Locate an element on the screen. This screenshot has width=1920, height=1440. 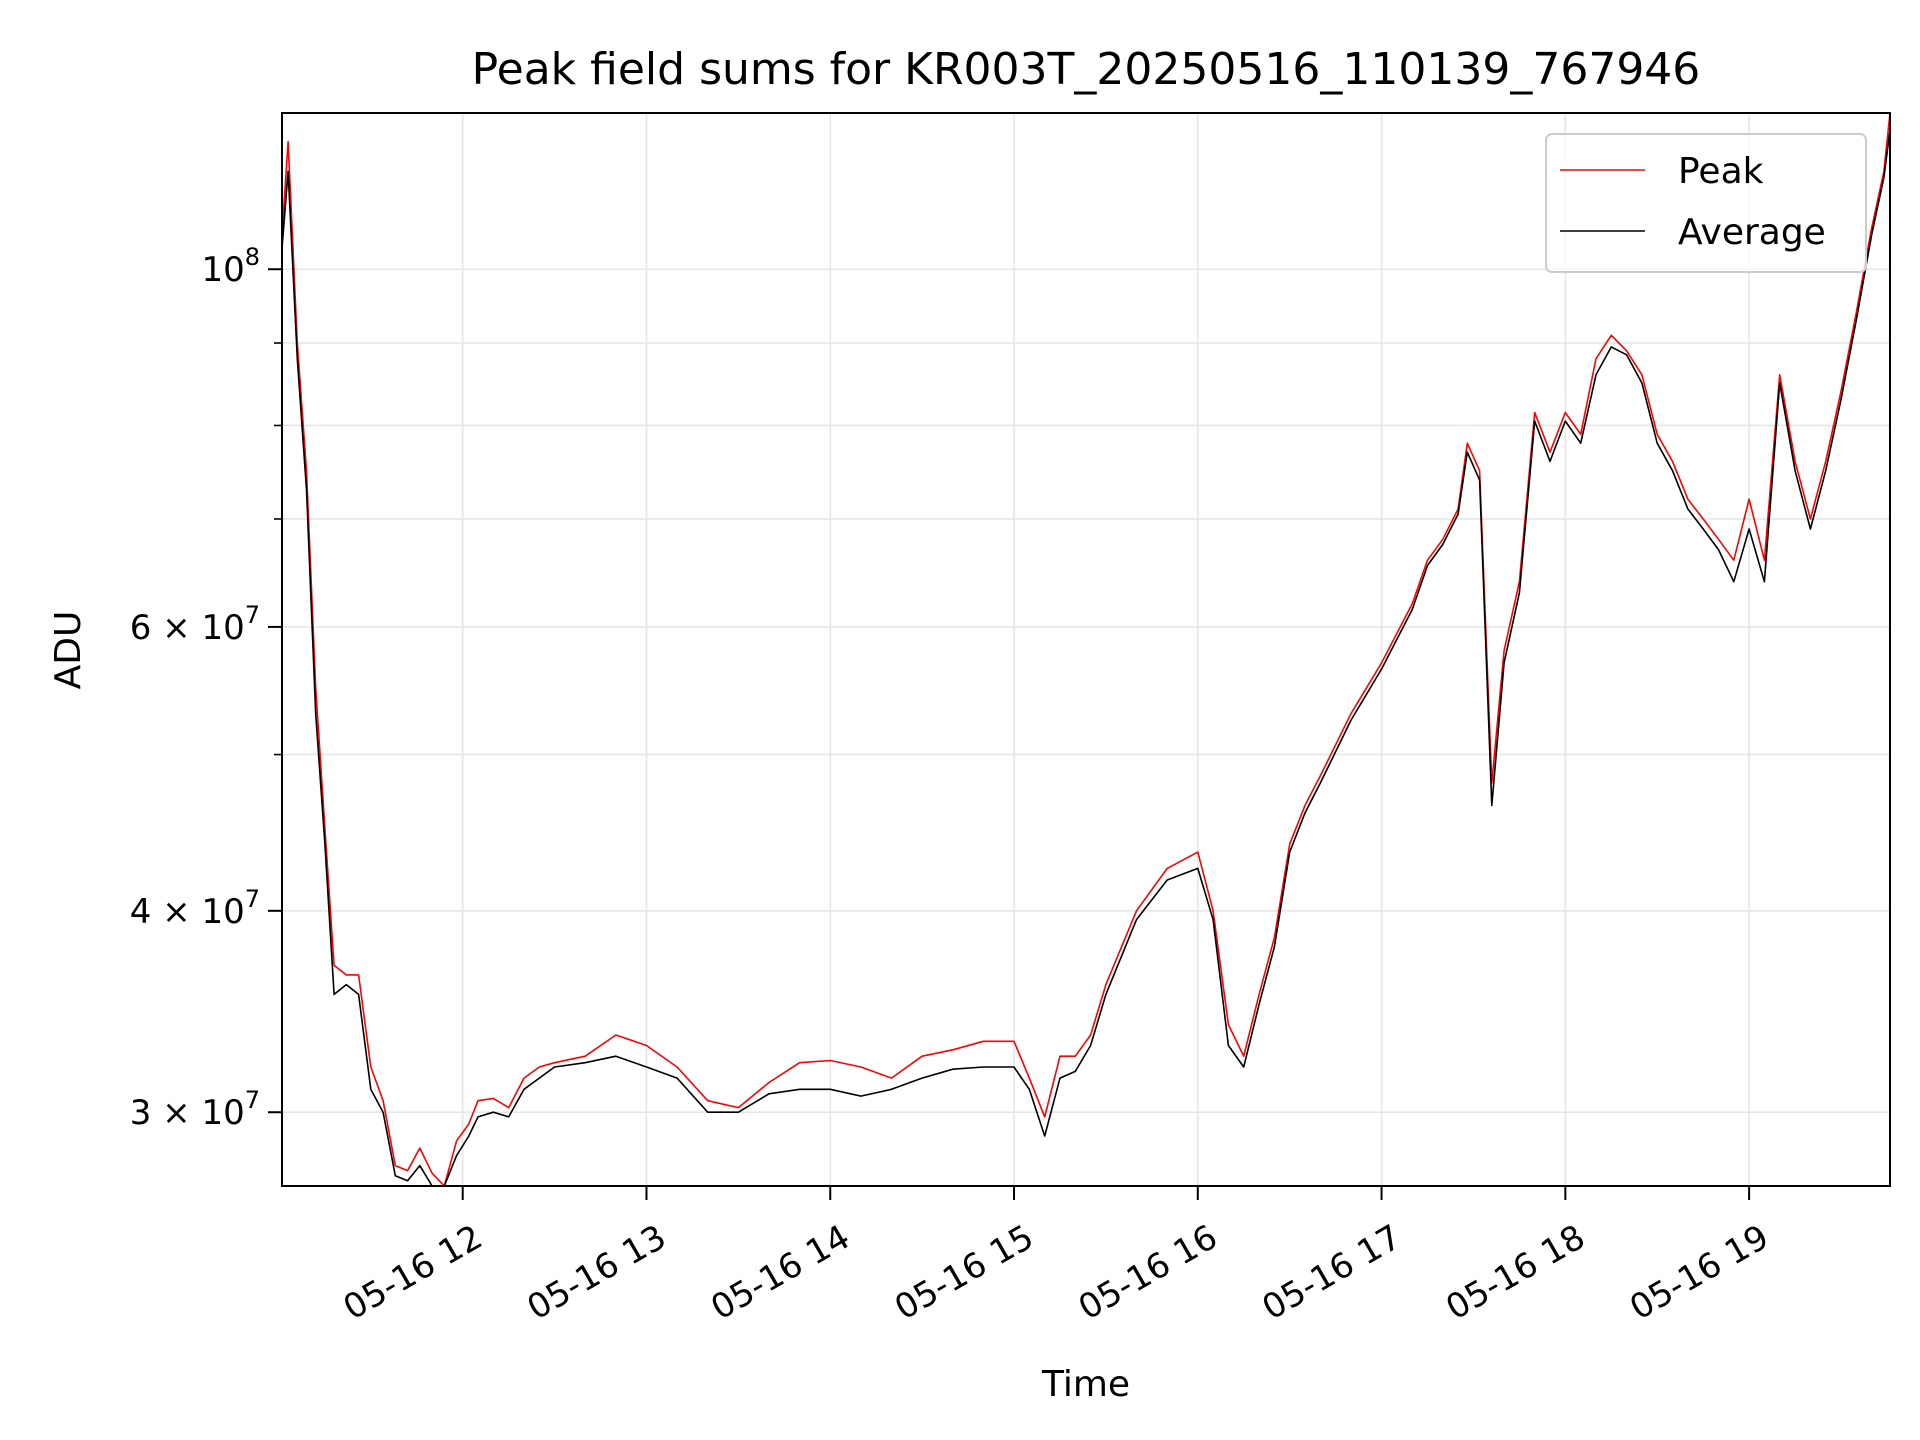
y-tick-label: 6 × 107 is located at coordinates (195, 624).